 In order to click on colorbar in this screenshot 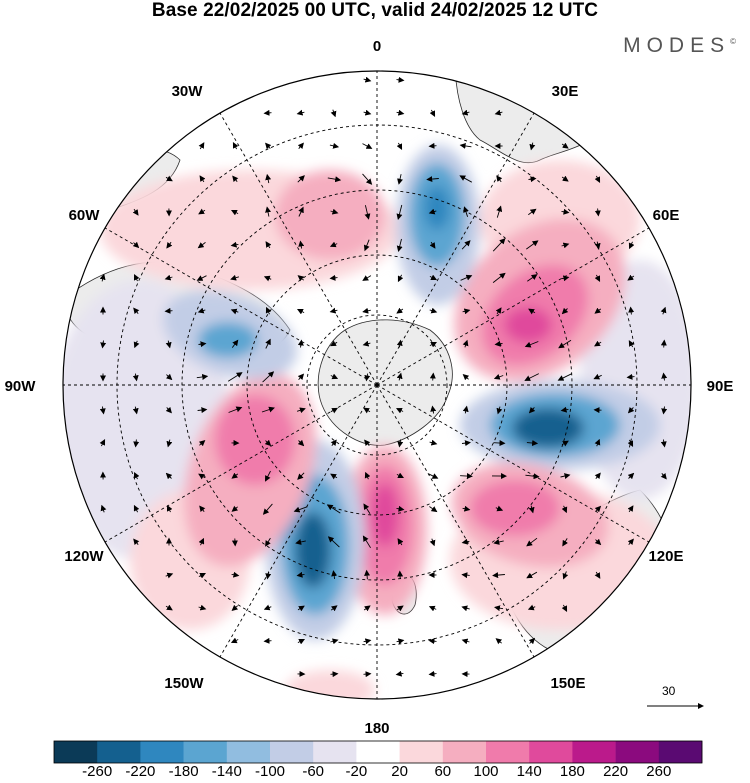, I will do `click(378, 752)`.